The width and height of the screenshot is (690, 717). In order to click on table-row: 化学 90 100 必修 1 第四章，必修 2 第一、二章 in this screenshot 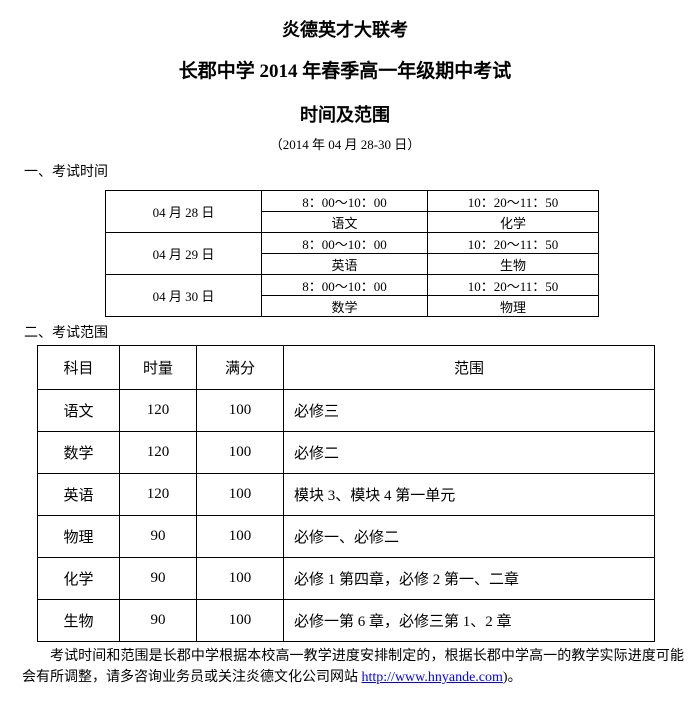, I will do `click(346, 578)`.